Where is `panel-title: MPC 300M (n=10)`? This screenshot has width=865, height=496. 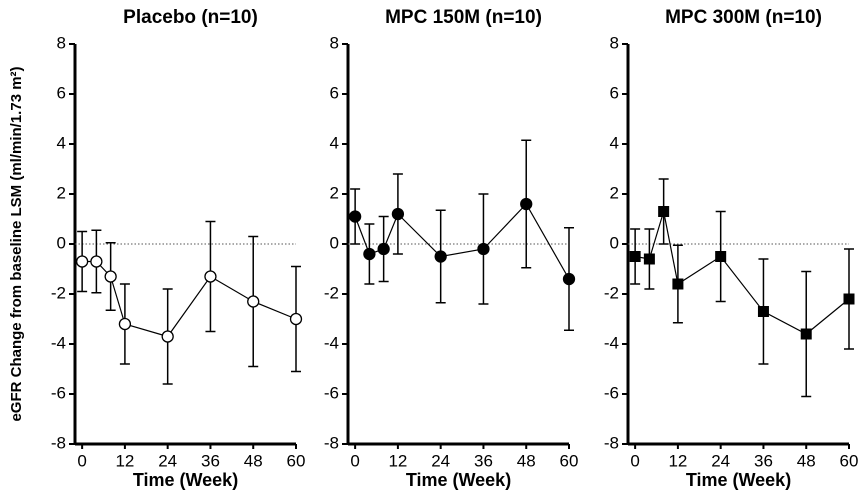
panel-title: MPC 300M (n=10) is located at coordinates (743, 17).